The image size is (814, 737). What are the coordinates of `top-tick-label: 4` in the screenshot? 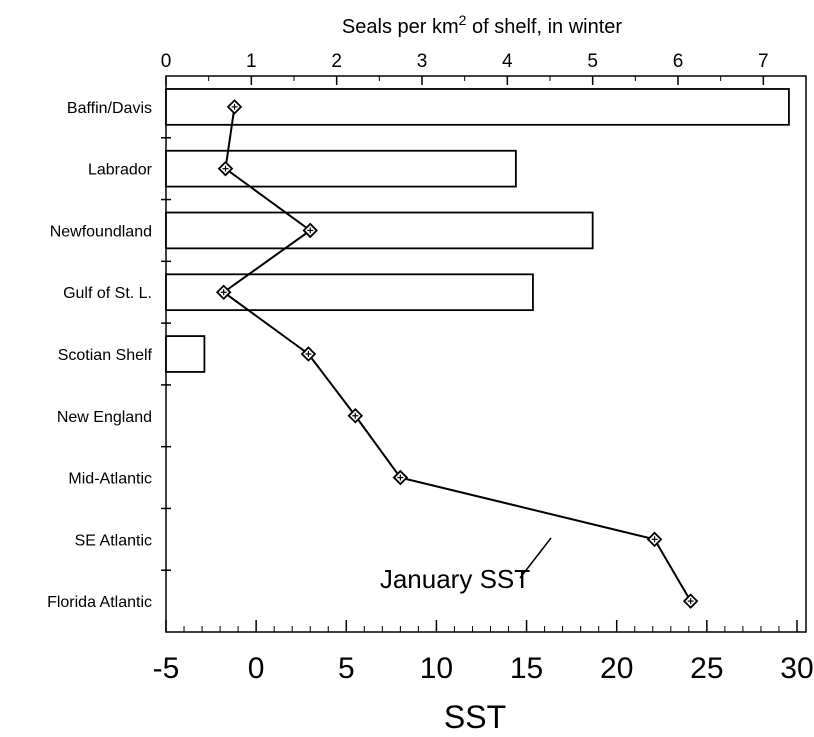 It's located at (507, 61).